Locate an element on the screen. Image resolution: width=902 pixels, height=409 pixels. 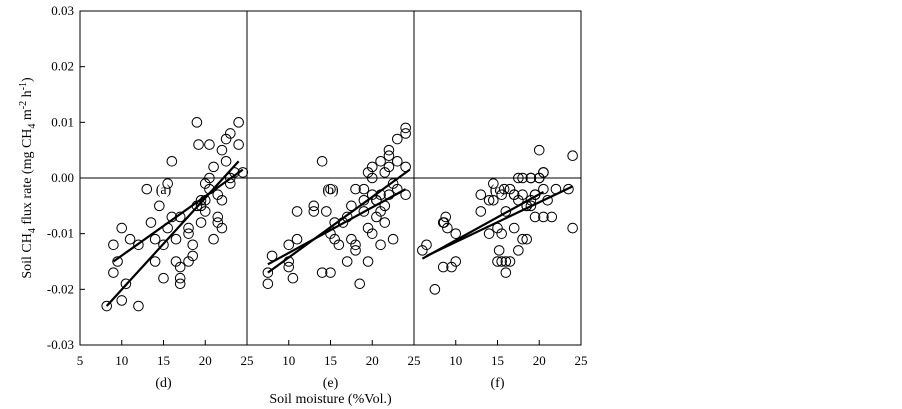
y-tick-label: -0.01 is located at coordinates (60, 233).